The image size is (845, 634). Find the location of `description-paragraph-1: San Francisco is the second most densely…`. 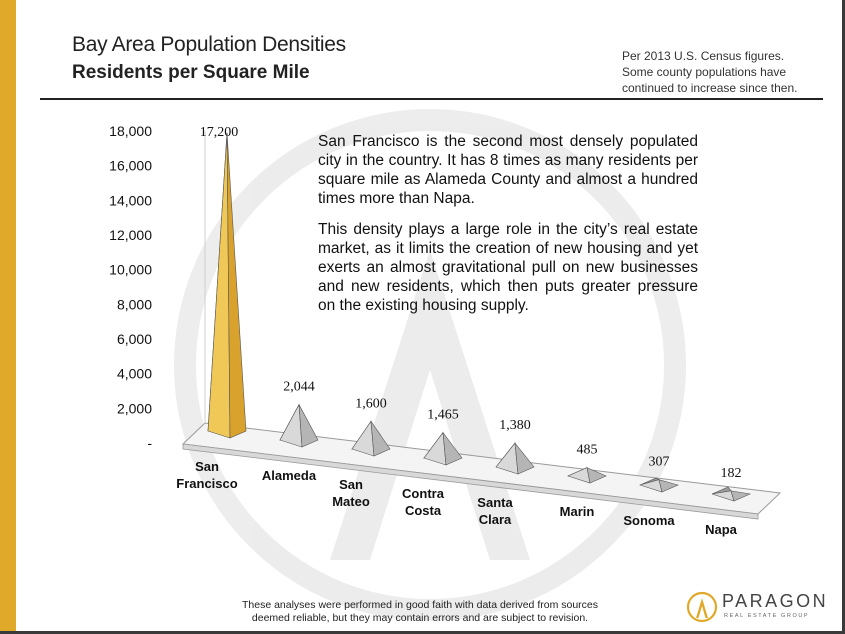

description-paragraph-1: San Francisco is the second most densely… is located at coordinates (508, 170).